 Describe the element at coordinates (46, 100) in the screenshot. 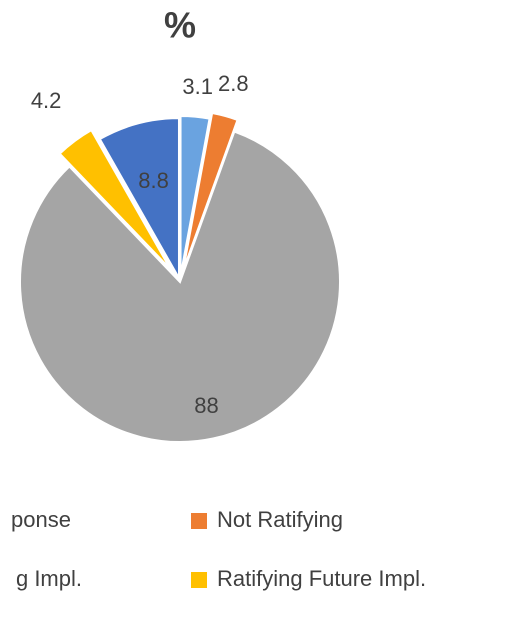

I see `data-label: 4.2` at that location.